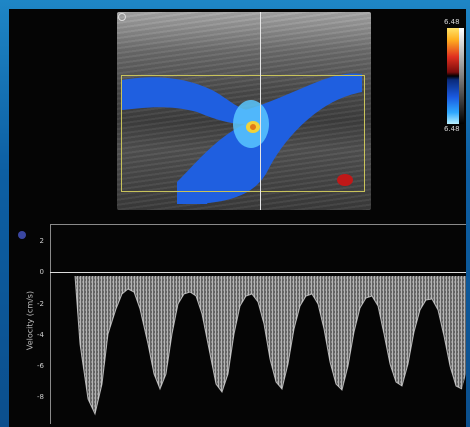 This screenshot has width=470, height=427. Describe the element at coordinates (50, 324) in the screenshot. I see `spectrum-left-rule` at that location.